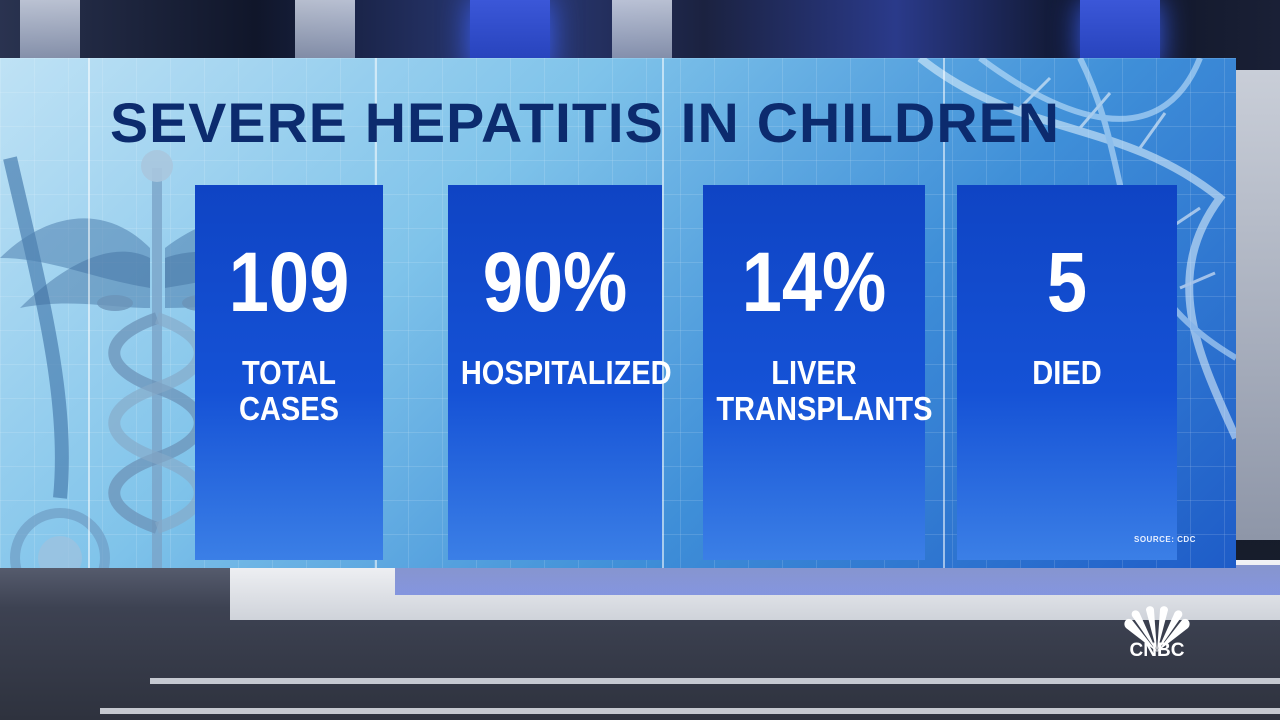 This screenshot has height=720, width=1280. Describe the element at coordinates (289, 282) in the screenshot. I see `stat-value: 109` at that location.